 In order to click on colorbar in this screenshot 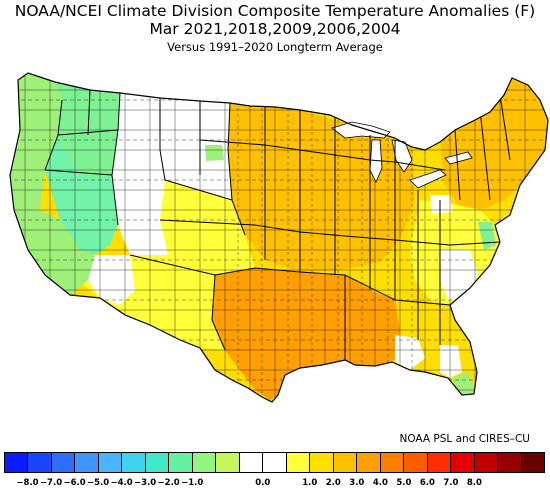, I will do `click(274, 462)`.